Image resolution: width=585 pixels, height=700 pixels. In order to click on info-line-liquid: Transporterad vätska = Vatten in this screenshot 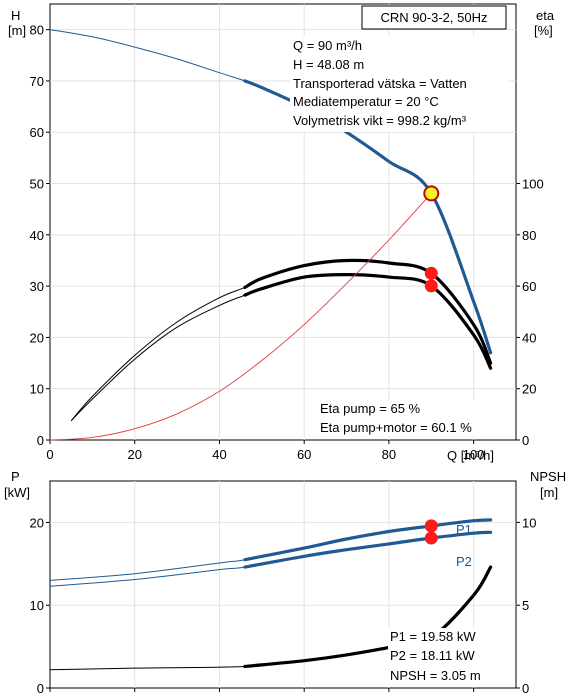, I will do `click(380, 83)`.